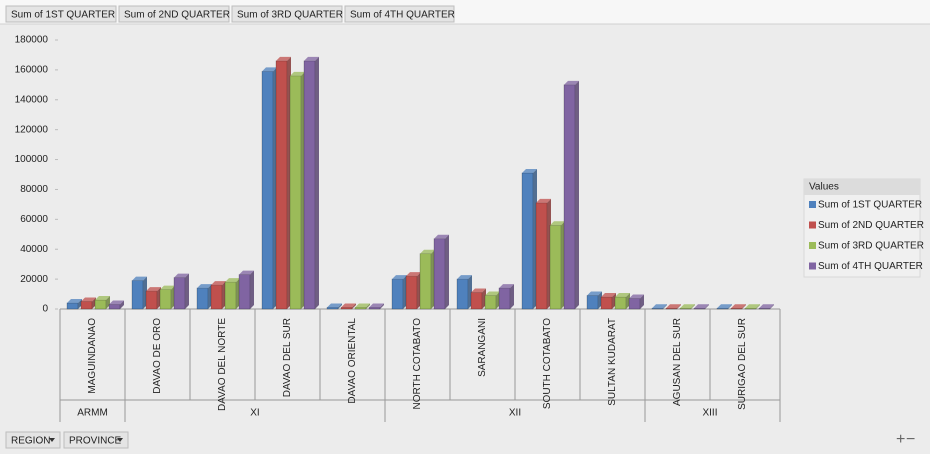 Image resolution: width=930 pixels, height=454 pixels. I want to click on axis-button-label: REGION, so click(30, 441).